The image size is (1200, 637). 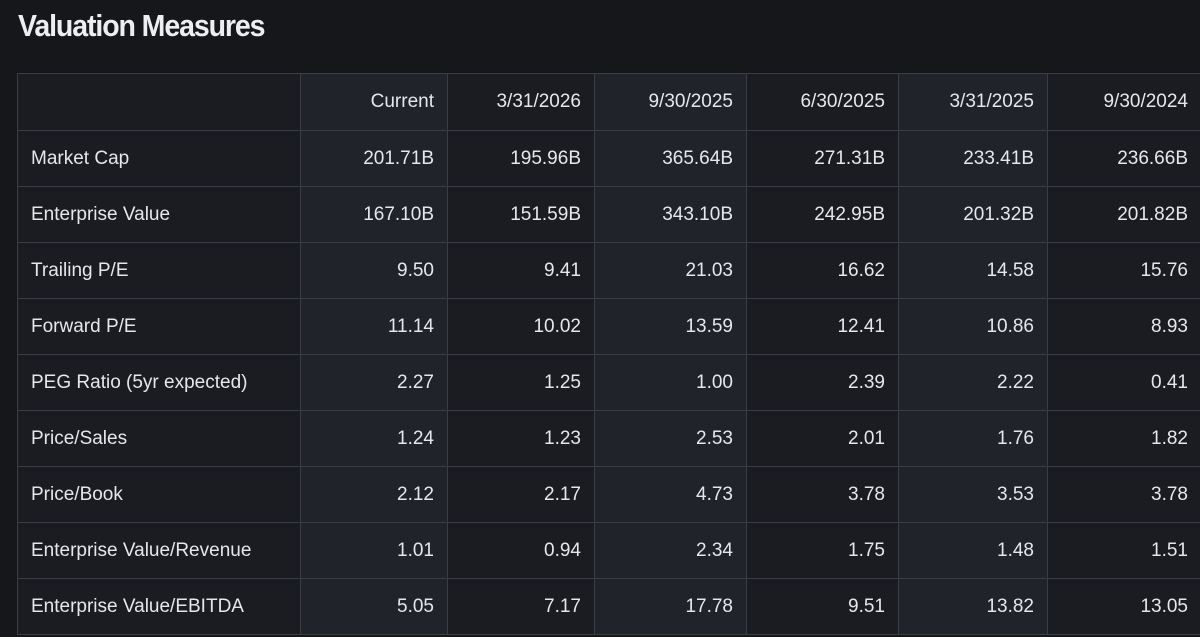 What do you see at coordinates (159, 158) in the screenshot?
I see `row-label: Market Cap` at bounding box center [159, 158].